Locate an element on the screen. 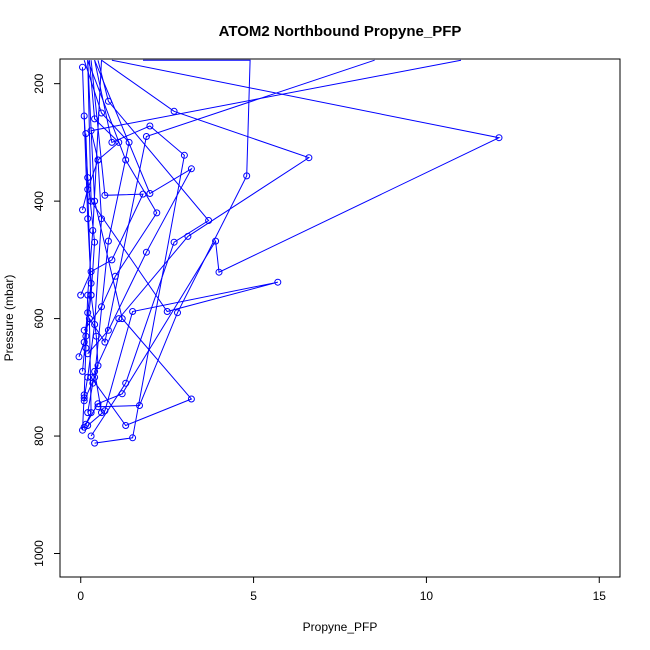 This screenshot has height=650, width=650. y-axis-label: Pressure (mbar) is located at coordinates (9, 318).